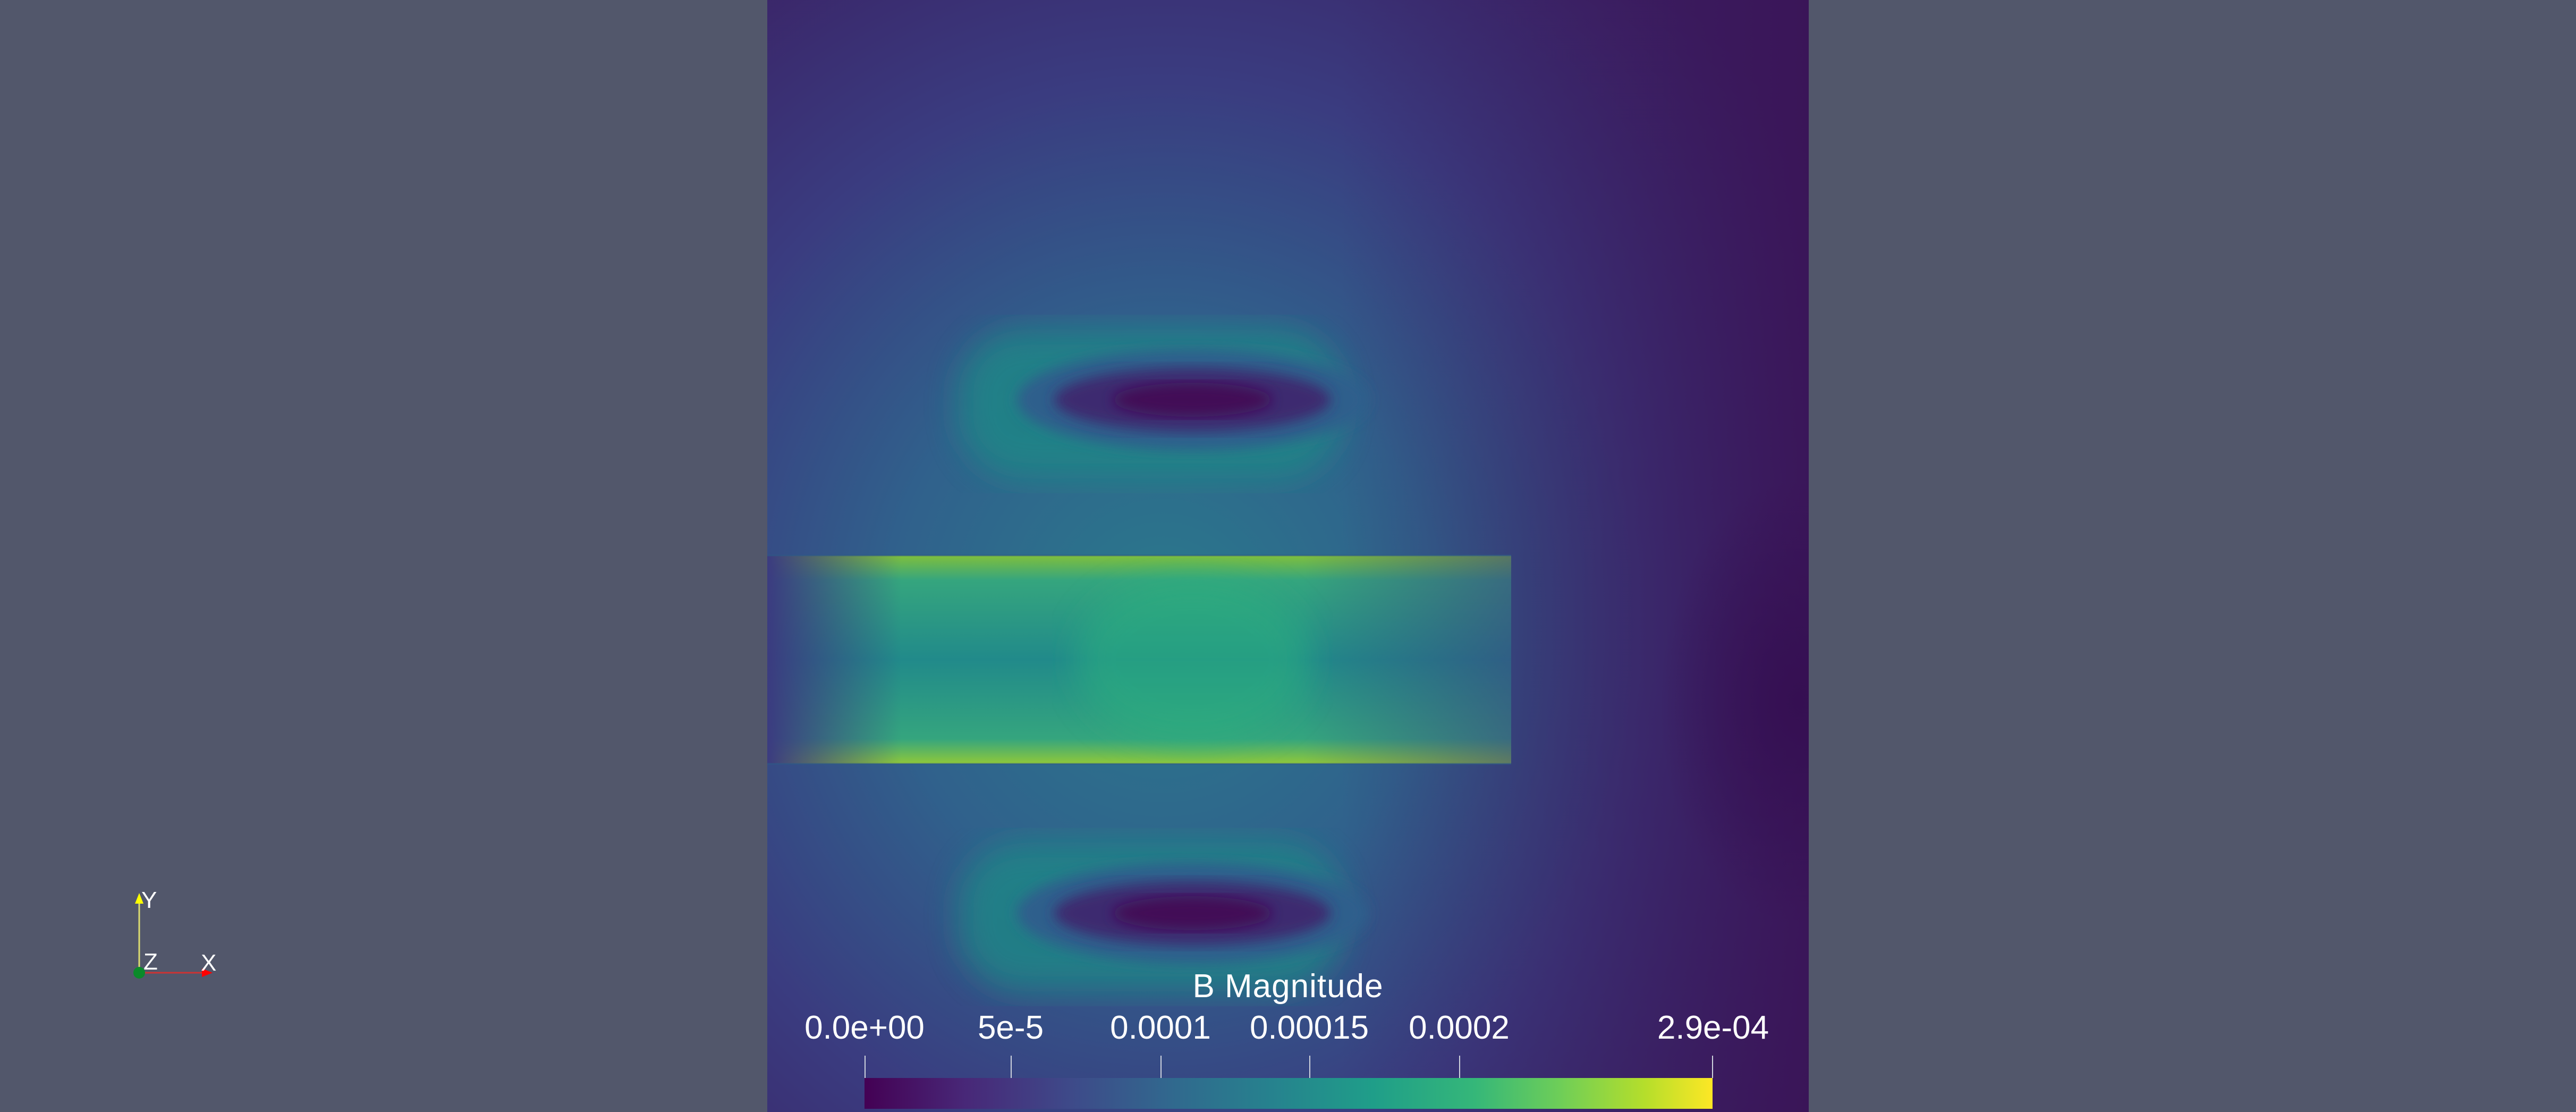  I want to click on colorbar-title: B Magnitude, so click(1288, 987).